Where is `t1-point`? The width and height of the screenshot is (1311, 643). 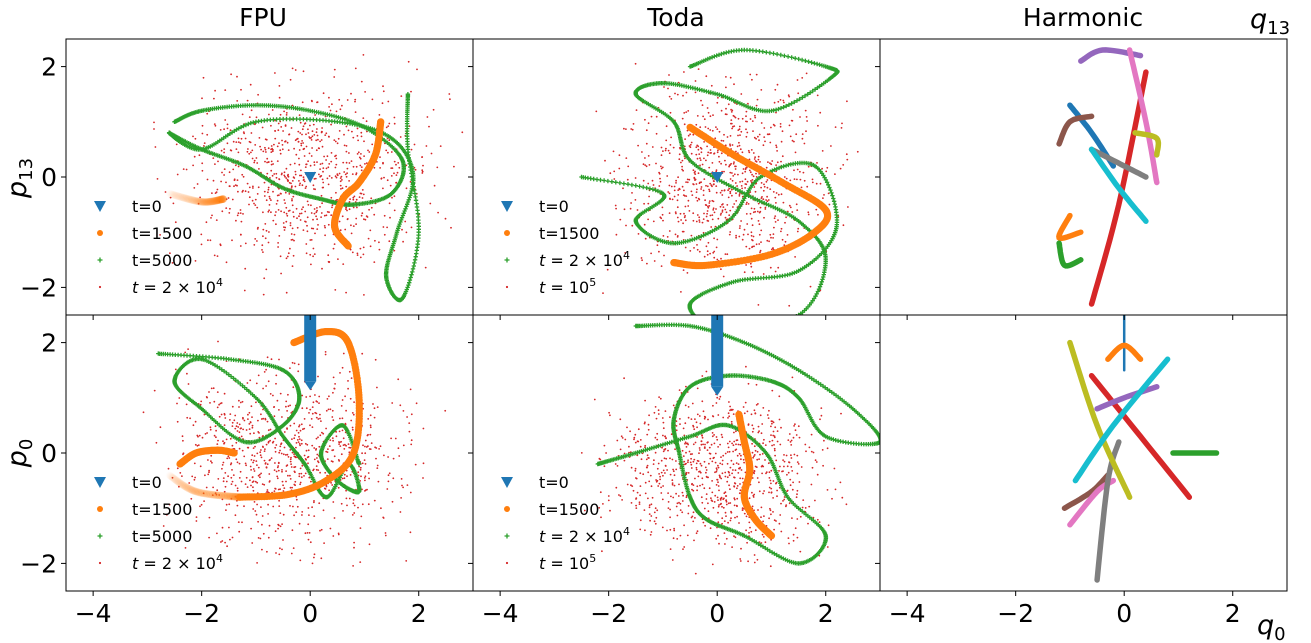
t1-point is located at coordinates (180, 483).